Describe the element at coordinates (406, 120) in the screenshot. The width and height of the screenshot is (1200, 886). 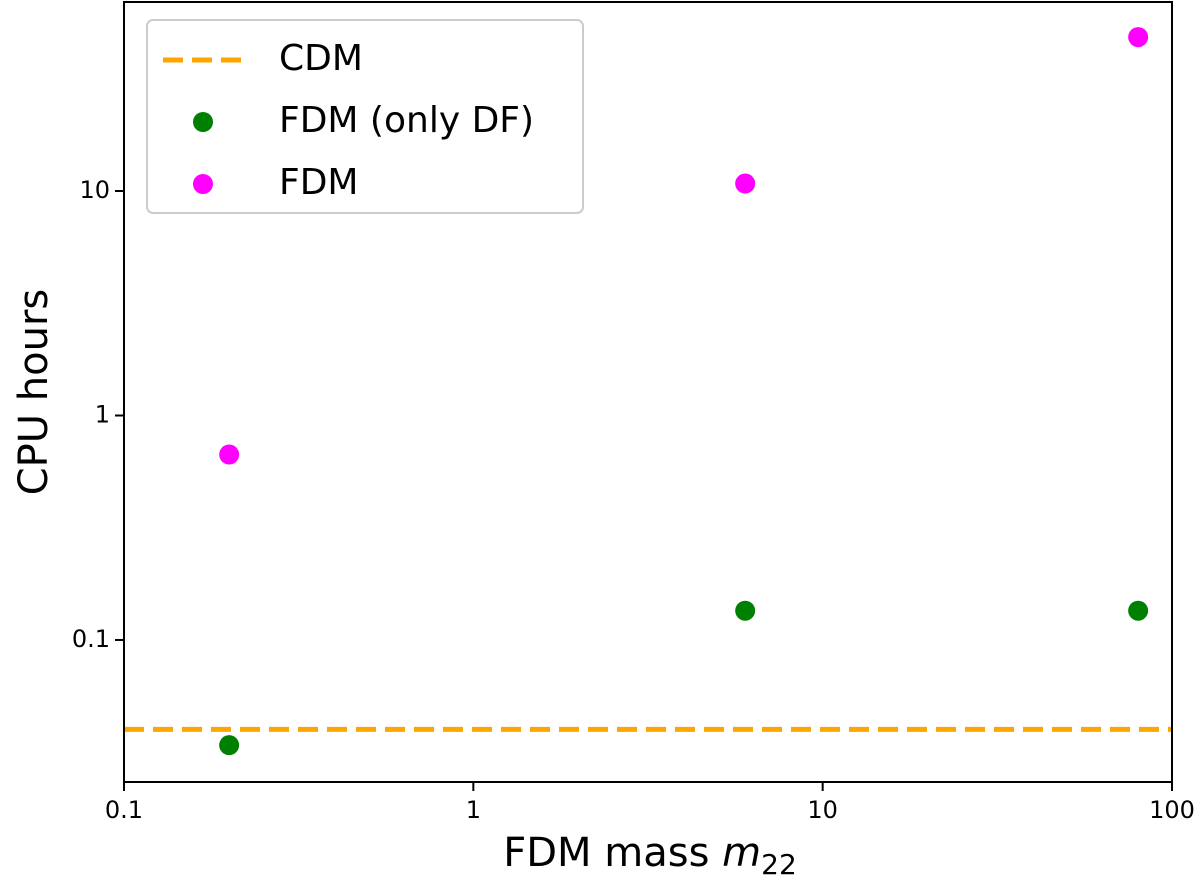
I see `legend-label: FDM (only DF)` at that location.